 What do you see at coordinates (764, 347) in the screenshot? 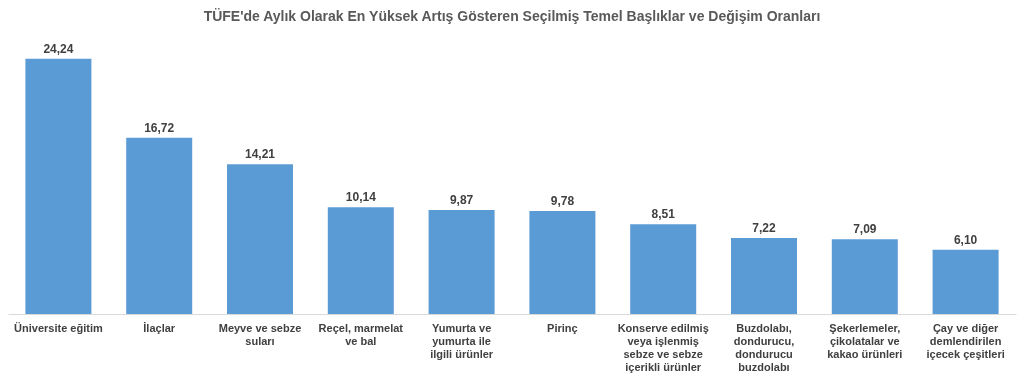
I see `x-tick-label: Buzdolabı, dondurucu, dondurucu buzdolabı` at bounding box center [764, 347].